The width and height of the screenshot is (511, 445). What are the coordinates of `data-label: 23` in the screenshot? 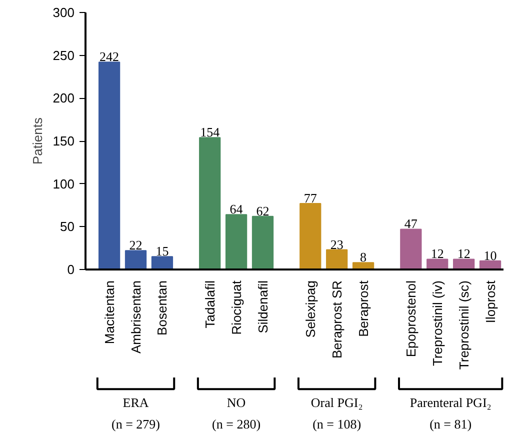 It's located at (337, 244).